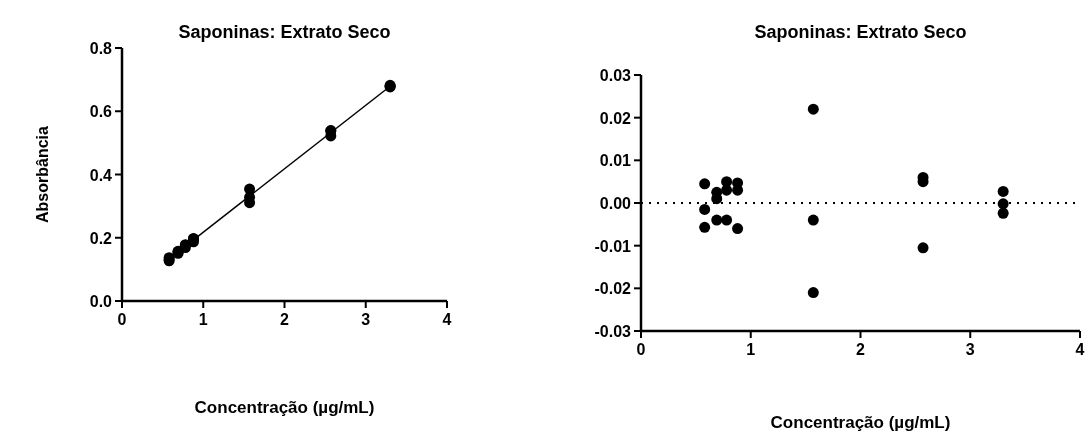  I want to click on y-axis-title: Absorbância, so click(42, 174).